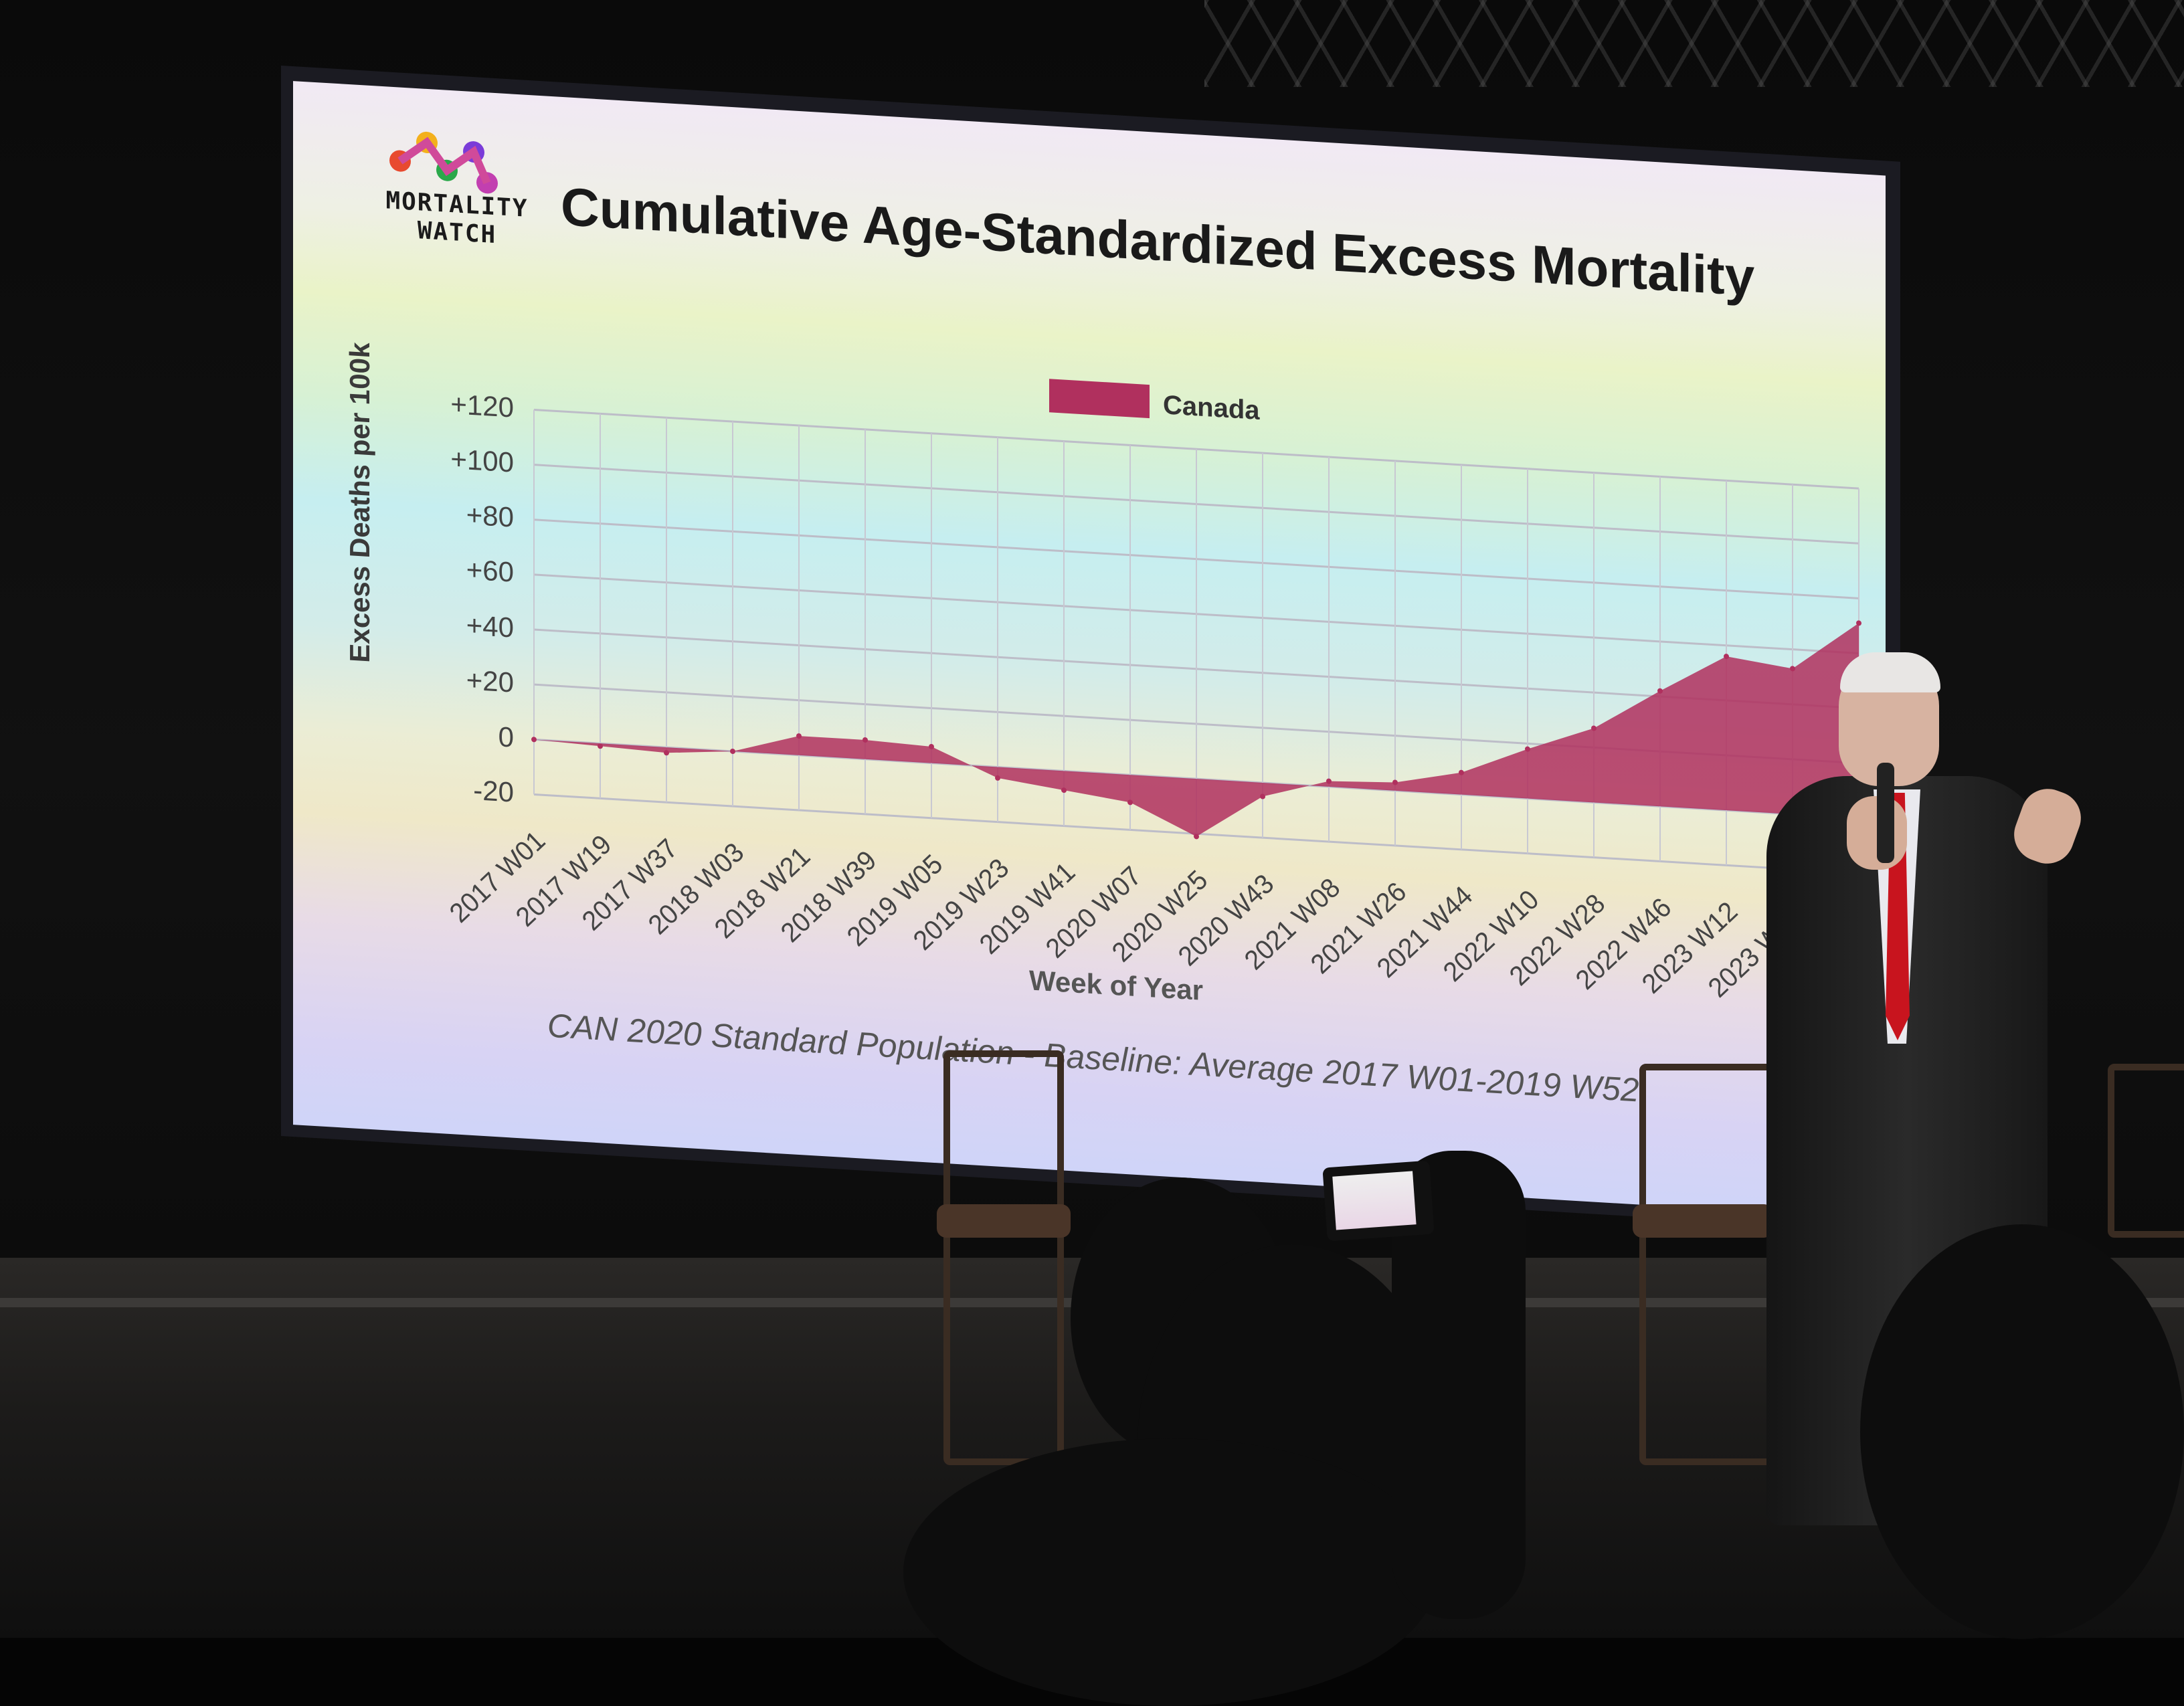  Describe the element at coordinates (482, 405) in the screenshot. I see `y-tick-label: +120` at that location.